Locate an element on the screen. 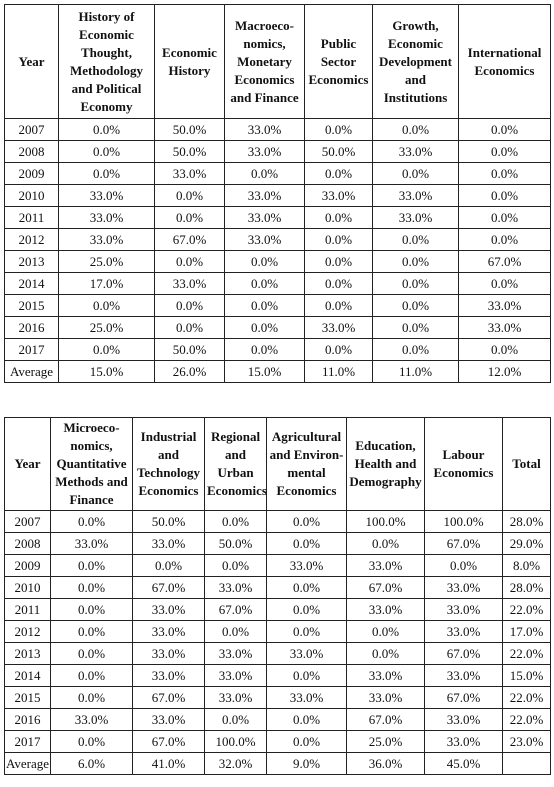 The width and height of the screenshot is (554, 787). row-year-cell: 2014 is located at coordinates (27, 675).